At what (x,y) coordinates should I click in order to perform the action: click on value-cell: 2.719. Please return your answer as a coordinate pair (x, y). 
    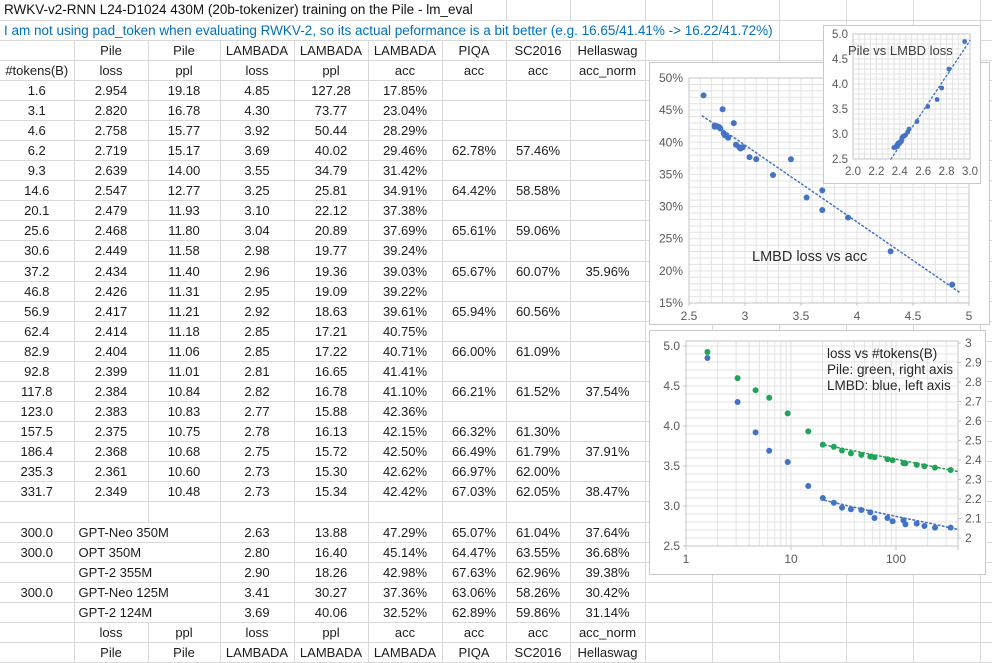
    Looking at the image, I should click on (111, 151).